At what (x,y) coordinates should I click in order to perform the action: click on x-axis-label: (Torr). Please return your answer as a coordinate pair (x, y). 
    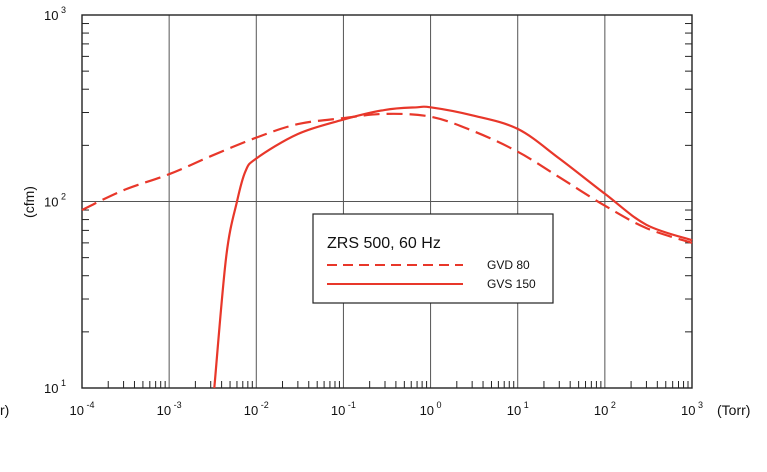
    Looking at the image, I should click on (733, 410).